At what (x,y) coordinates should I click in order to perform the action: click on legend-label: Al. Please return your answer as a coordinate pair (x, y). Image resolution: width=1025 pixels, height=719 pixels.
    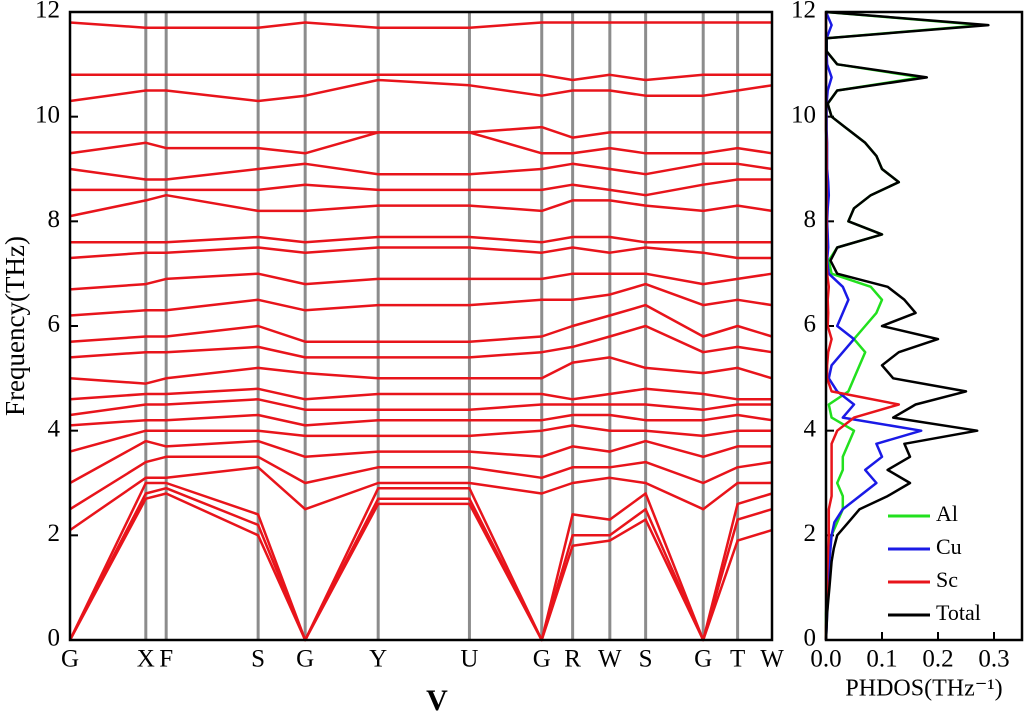
    Looking at the image, I should click on (947, 513).